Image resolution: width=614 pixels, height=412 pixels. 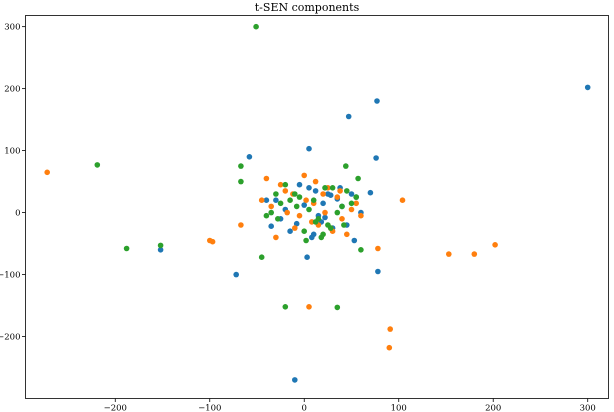 I want to click on y-tick-label: 0, so click(x=17, y=214).